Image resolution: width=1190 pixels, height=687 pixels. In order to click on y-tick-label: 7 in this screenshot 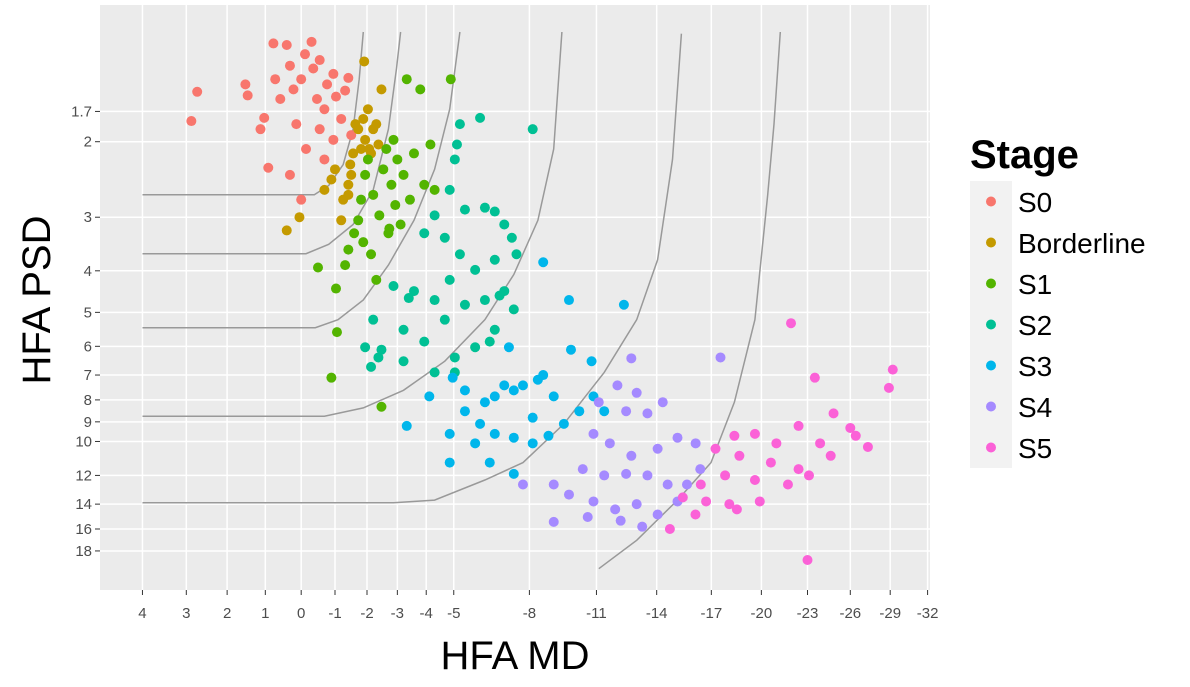, I will do `click(88, 375)`.